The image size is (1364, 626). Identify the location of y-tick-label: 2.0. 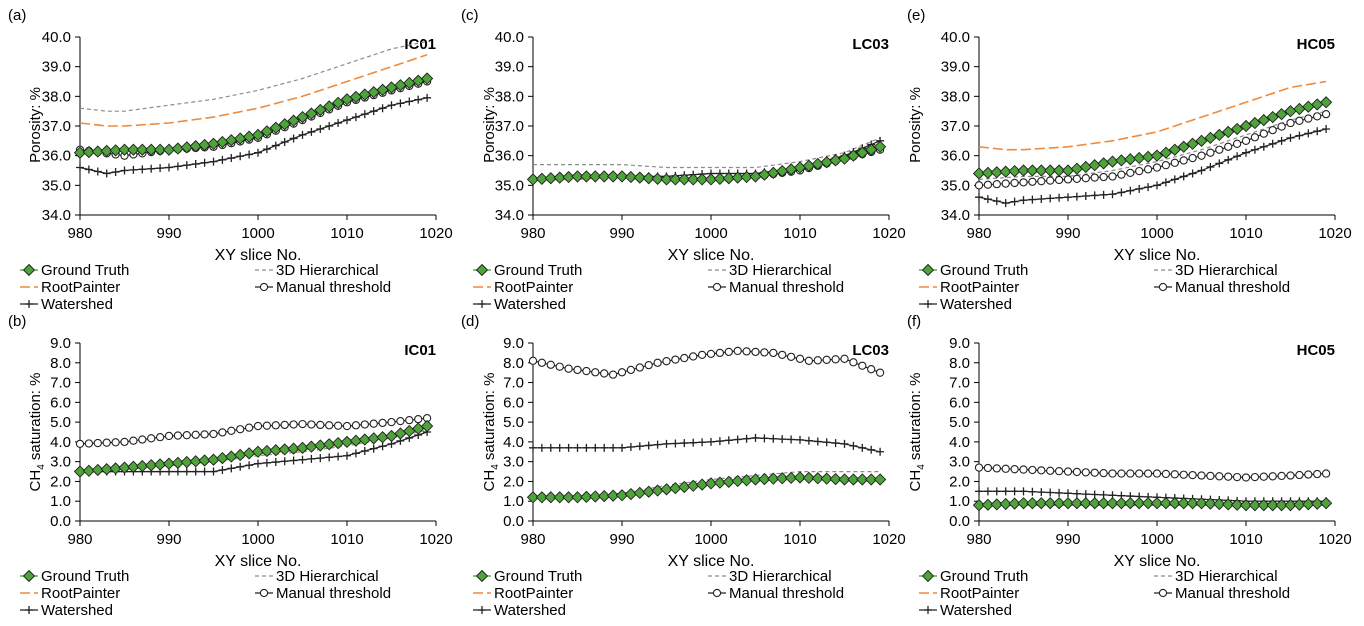
(959, 481).